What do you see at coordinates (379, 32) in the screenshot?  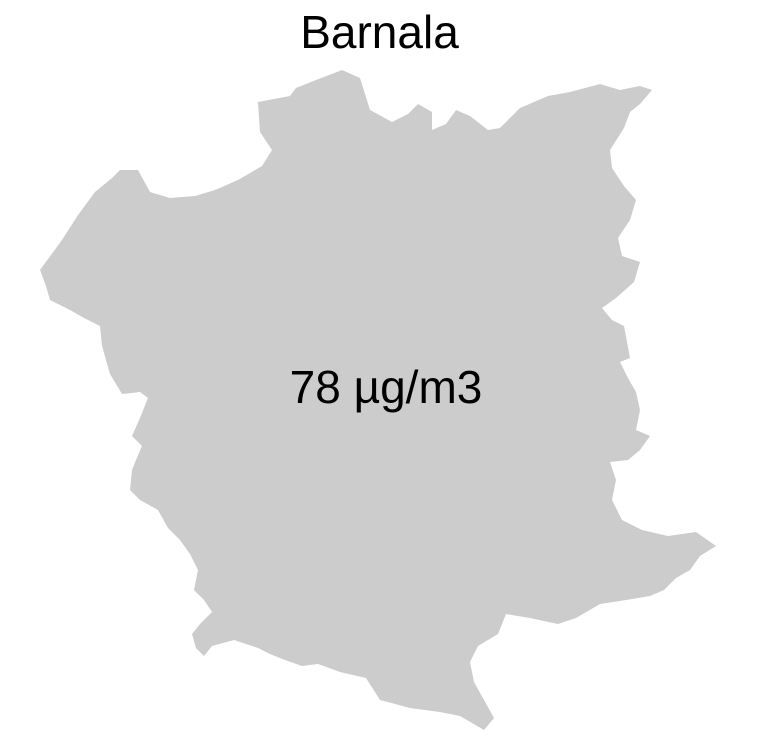 I see `map-title: Barnala` at bounding box center [379, 32].